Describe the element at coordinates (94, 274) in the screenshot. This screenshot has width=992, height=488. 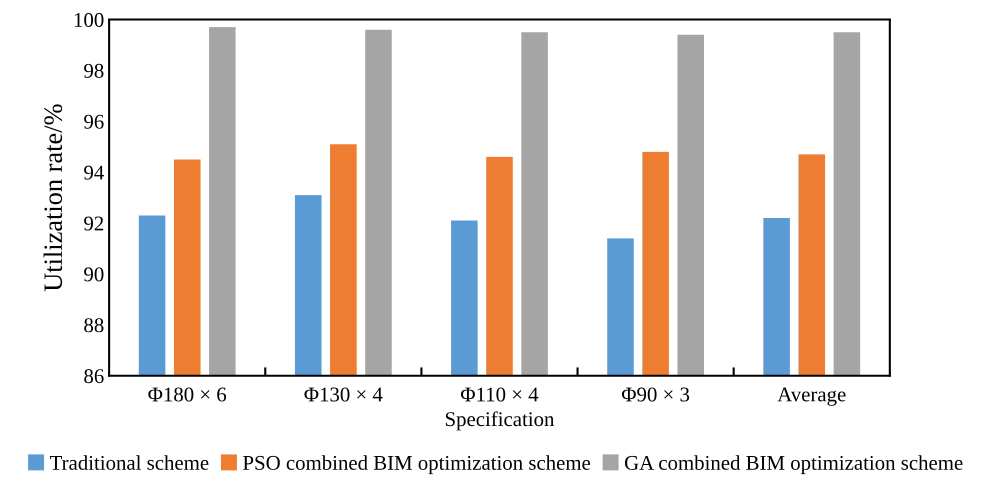
I see `y-tick-label: 90` at that location.